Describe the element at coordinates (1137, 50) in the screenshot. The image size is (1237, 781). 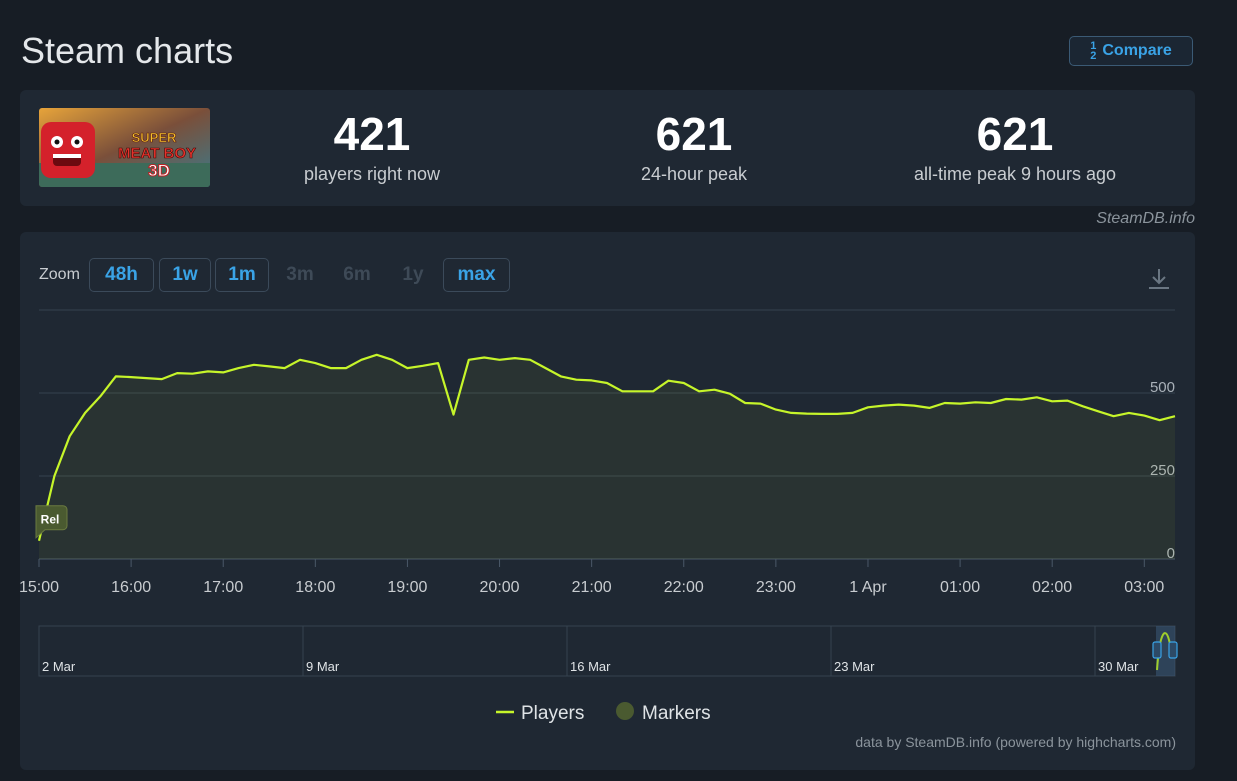
I see `compare-label: Compare` at that location.